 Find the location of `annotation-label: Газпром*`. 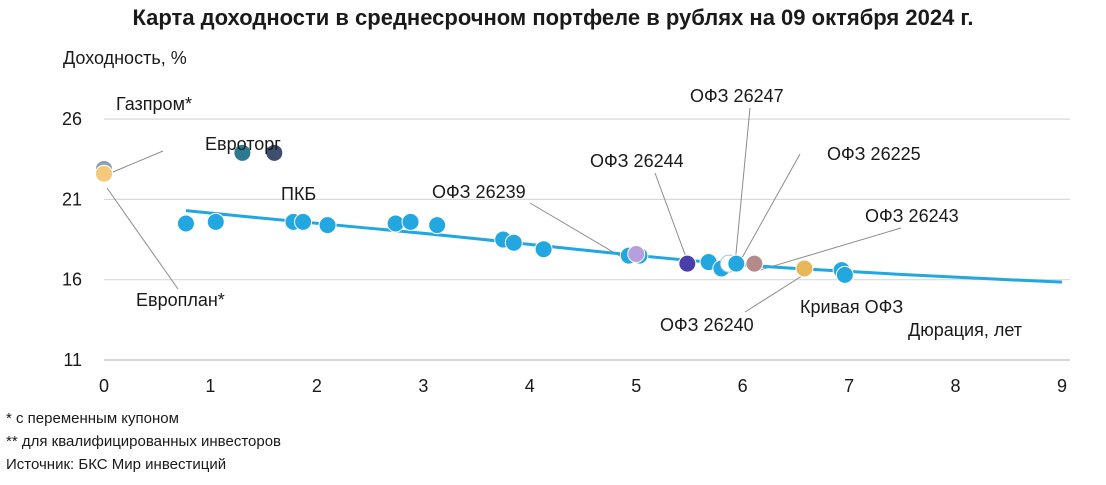

annotation-label: Газпром* is located at coordinates (154, 104).